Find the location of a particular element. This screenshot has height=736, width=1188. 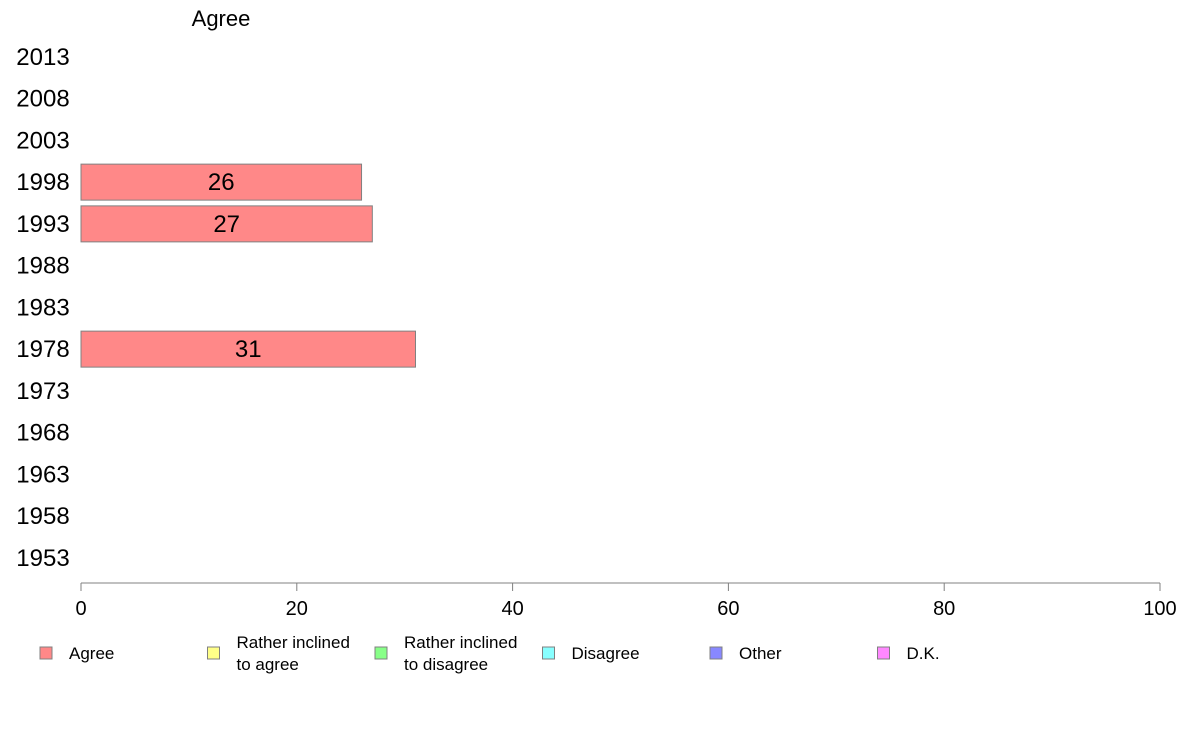

category-label-1983: 1983 is located at coordinates (42, 307).